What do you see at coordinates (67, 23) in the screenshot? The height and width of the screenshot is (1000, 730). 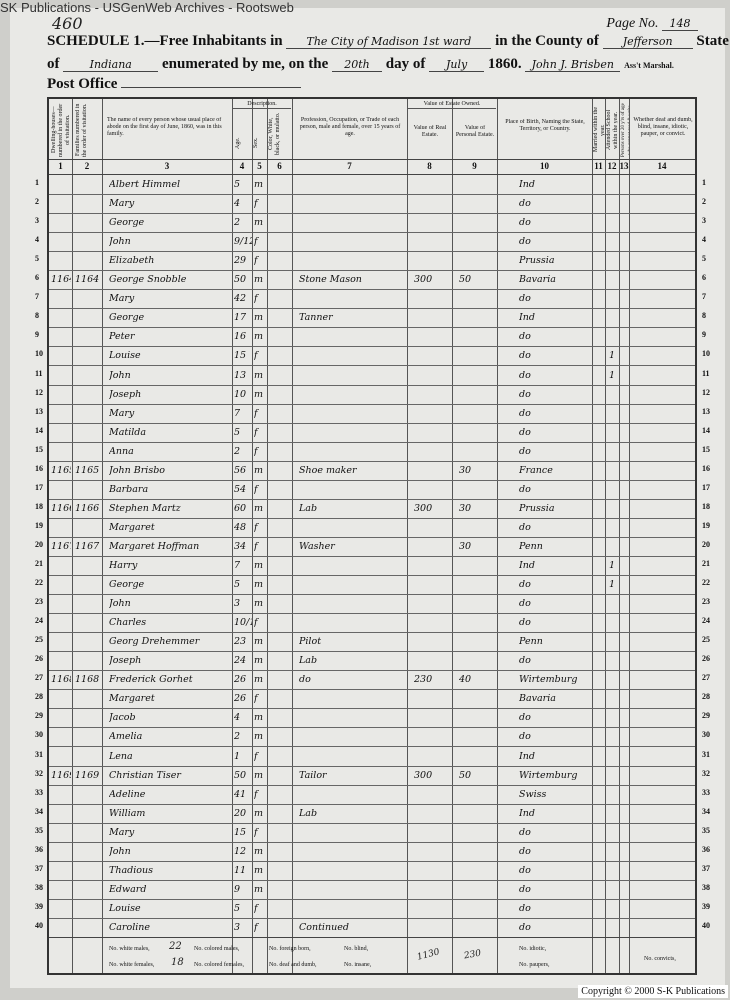 I see `sheet-number: 460` at bounding box center [67, 23].